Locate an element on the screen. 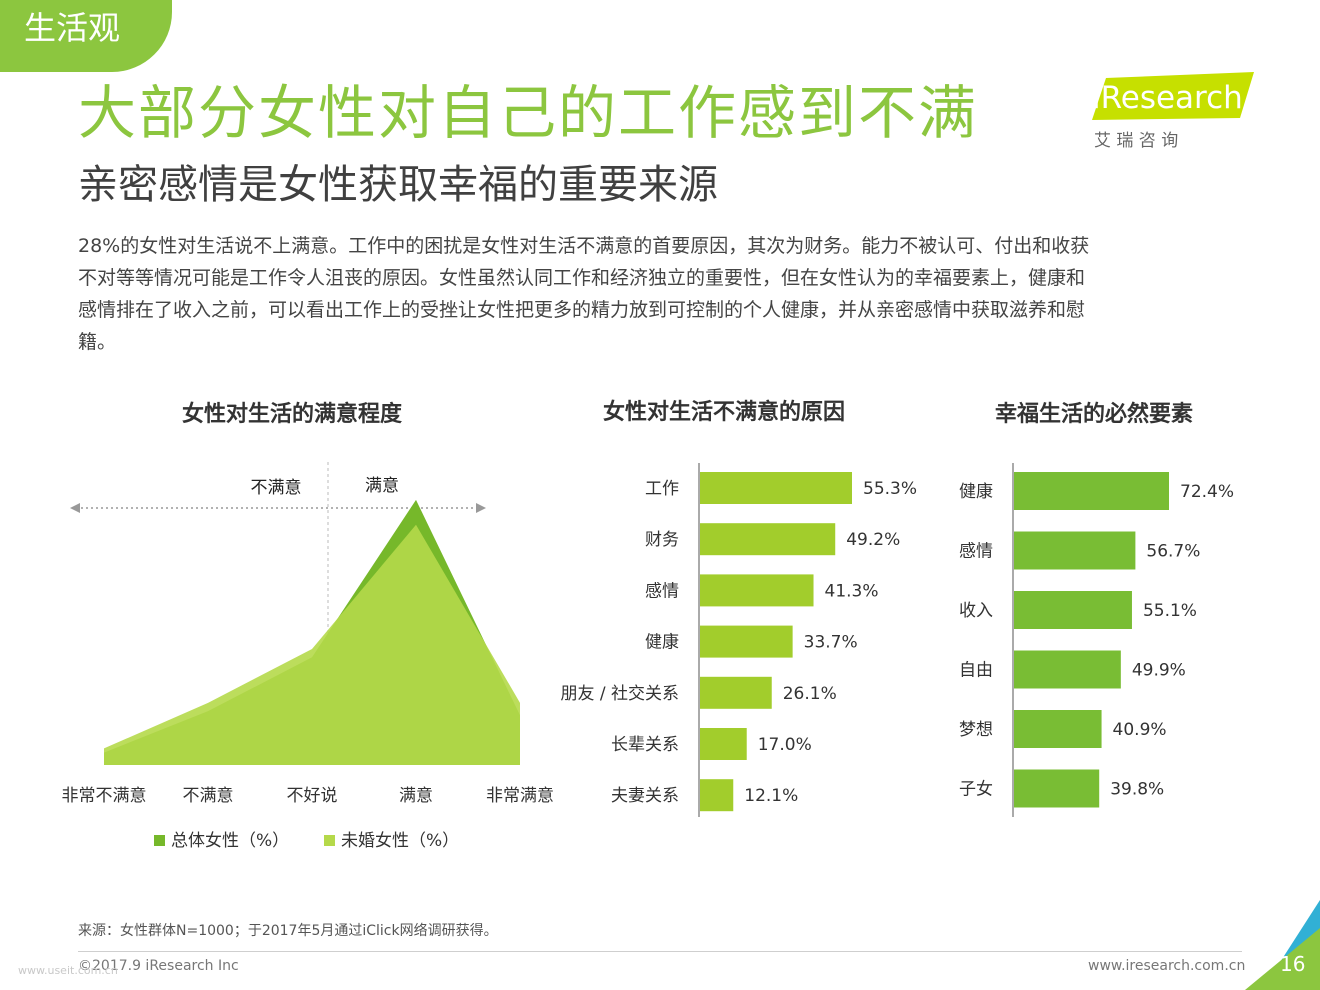  data-label: 39.8% is located at coordinates (1137, 790).